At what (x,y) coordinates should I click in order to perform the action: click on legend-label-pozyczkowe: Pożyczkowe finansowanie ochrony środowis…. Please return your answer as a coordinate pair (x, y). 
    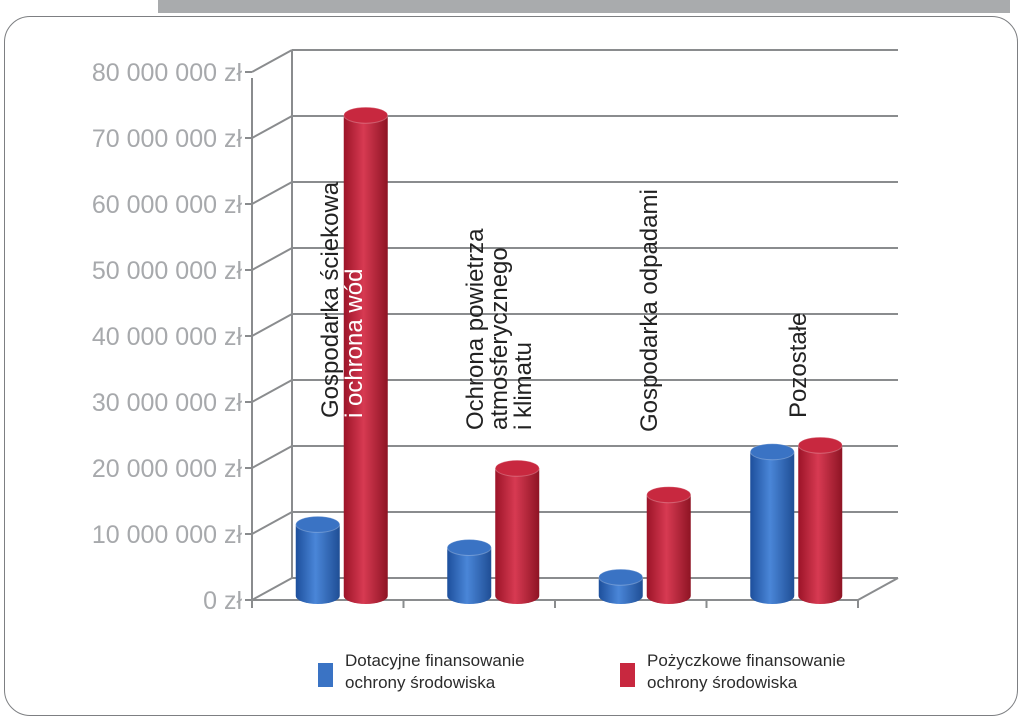
    Looking at the image, I should click on (767, 672).